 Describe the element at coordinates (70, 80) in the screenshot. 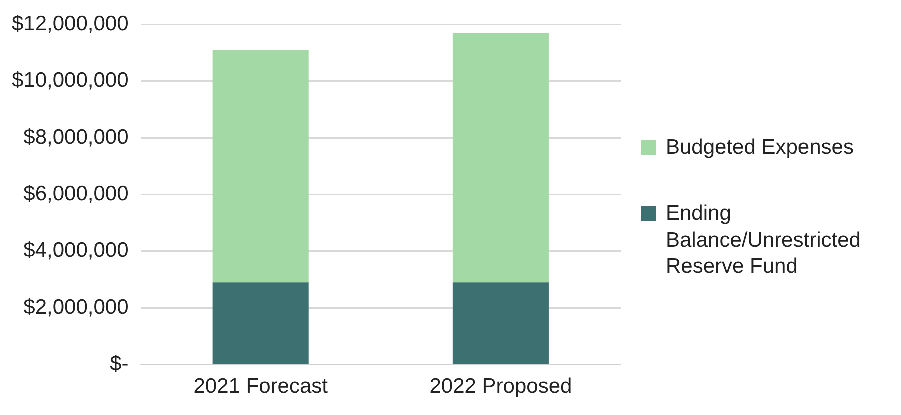

I see `y-tick-label: $10,000,000` at that location.